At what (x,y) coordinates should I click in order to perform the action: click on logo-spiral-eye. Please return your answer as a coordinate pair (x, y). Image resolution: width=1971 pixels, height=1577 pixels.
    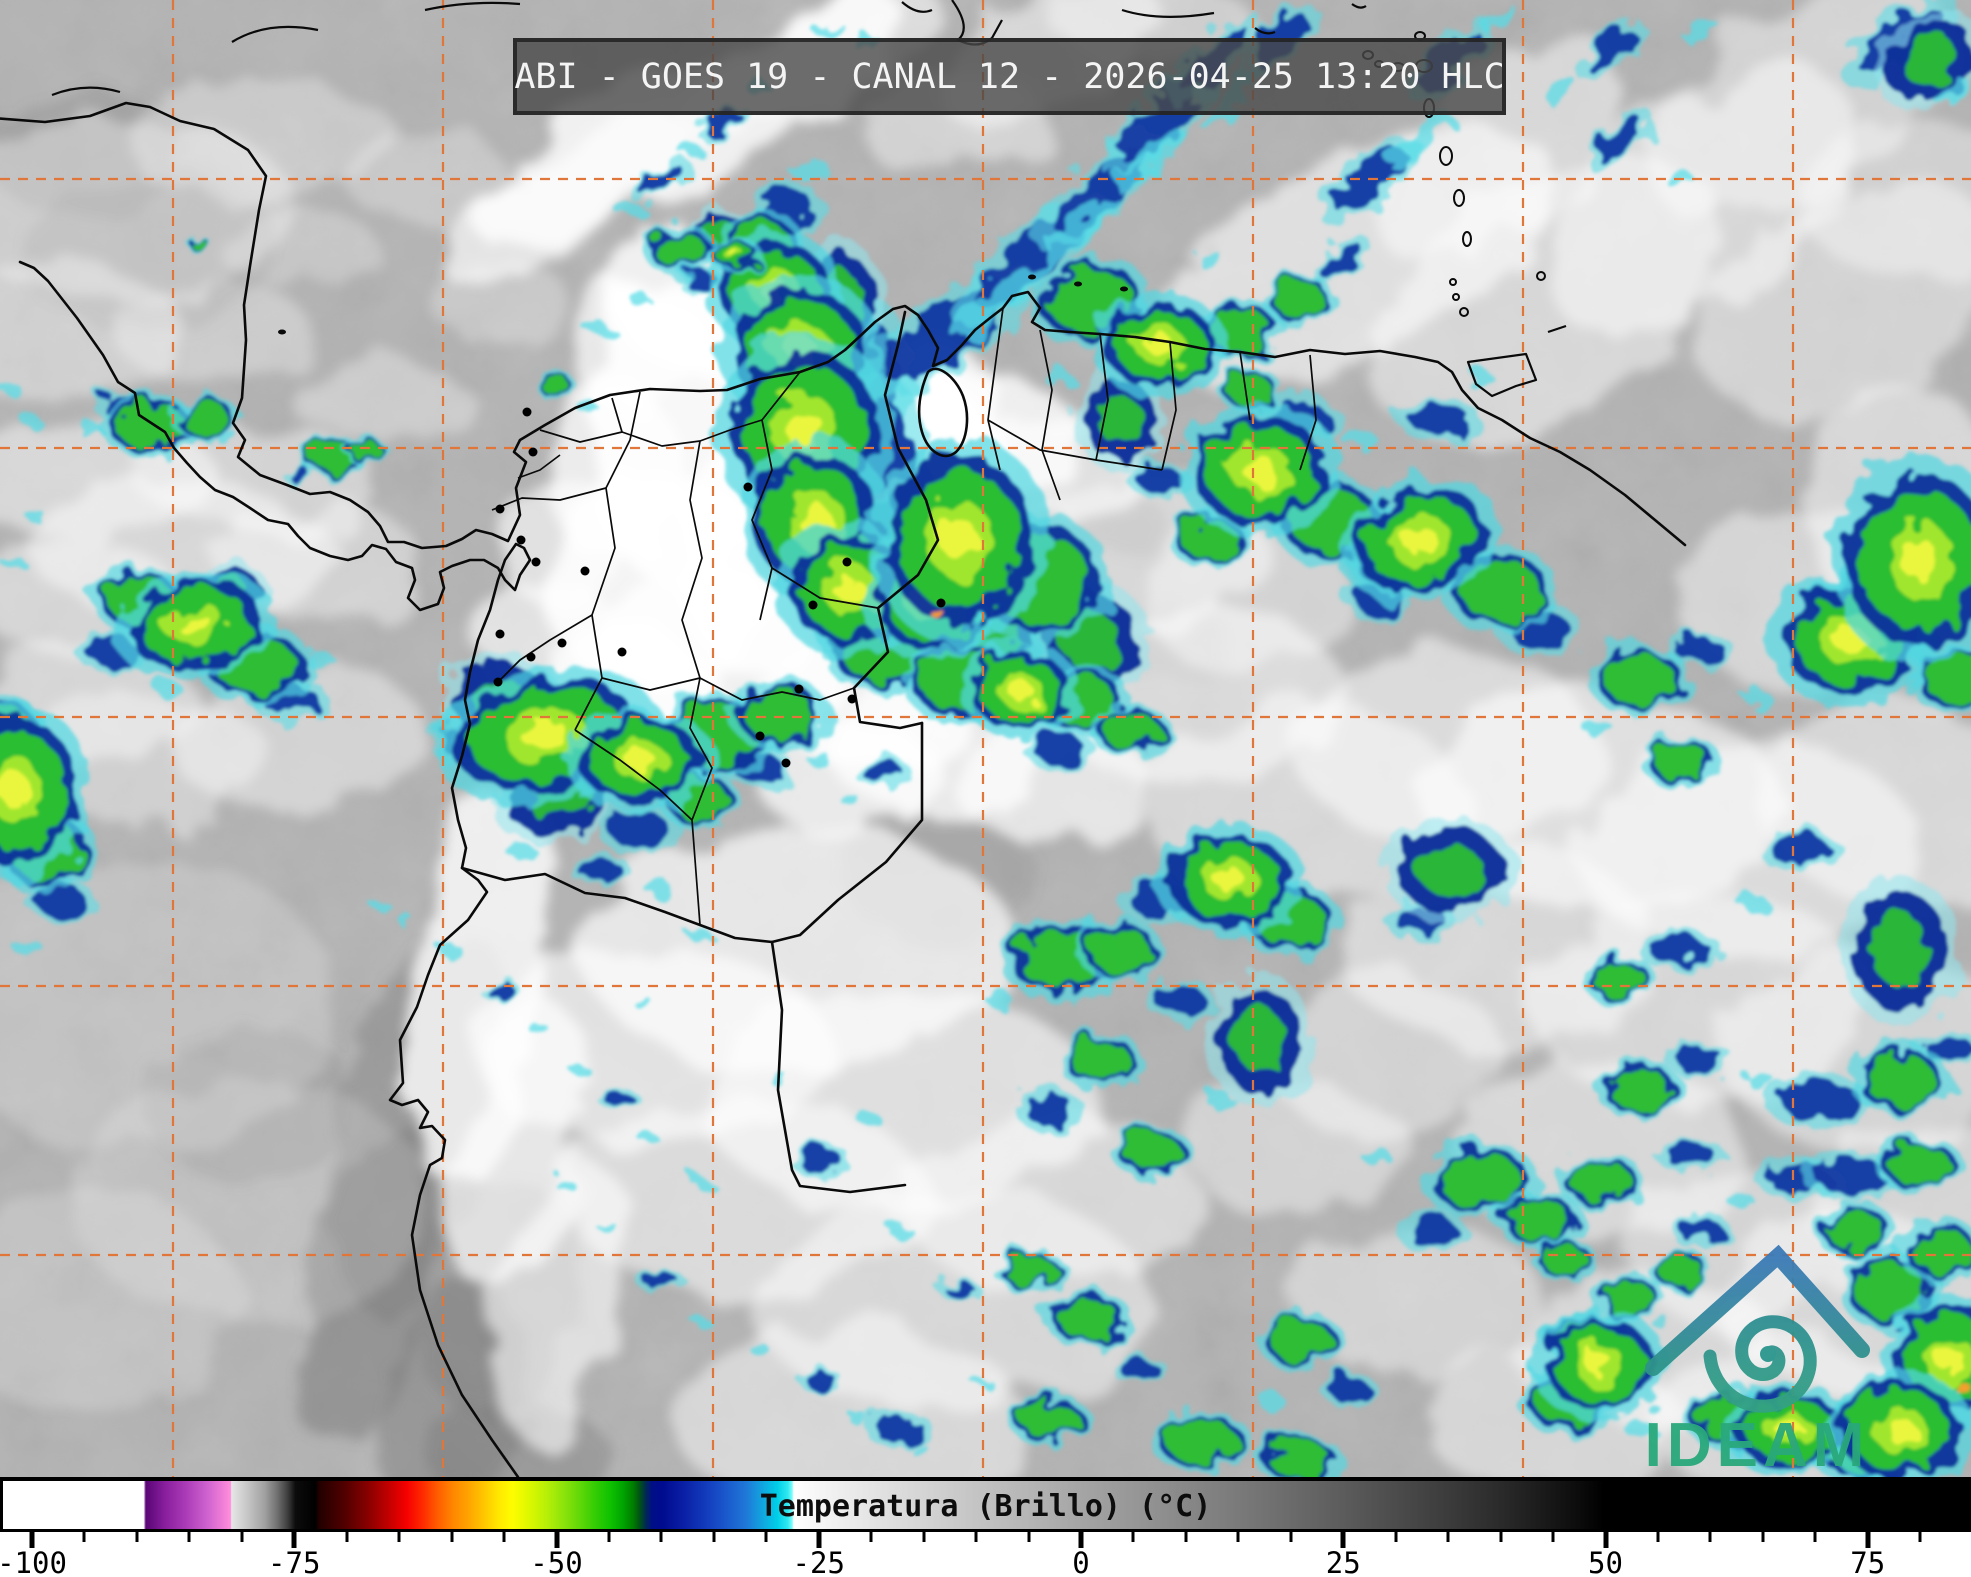
    Looking at the image, I should click on (1768, 1354).